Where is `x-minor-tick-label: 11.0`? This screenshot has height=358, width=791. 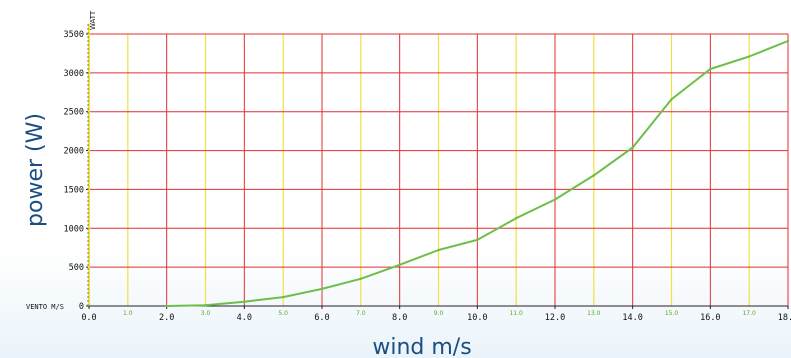
x-minor-tick-label: 11.0 is located at coordinates (516, 313).